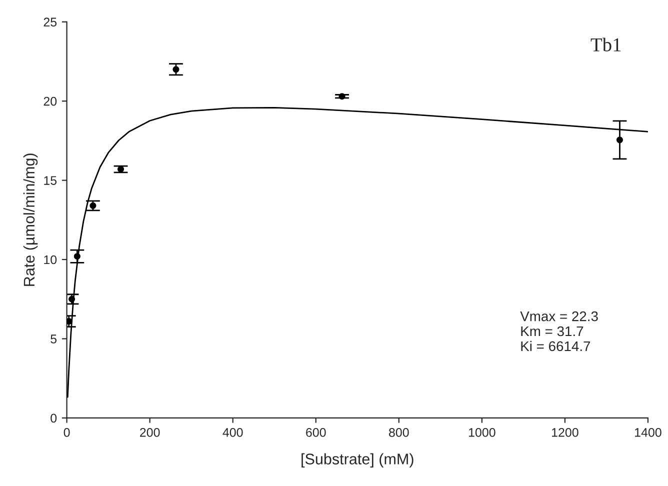 The height and width of the screenshot is (486, 668). Describe the element at coordinates (50, 22) in the screenshot. I see `y-tick-label: 25` at that location.